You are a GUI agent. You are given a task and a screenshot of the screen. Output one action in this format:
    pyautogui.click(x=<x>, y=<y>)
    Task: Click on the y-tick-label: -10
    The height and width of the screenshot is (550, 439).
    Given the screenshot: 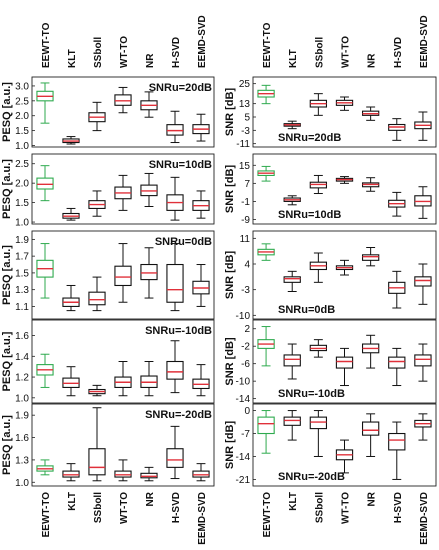 What is the action you would take?
    pyautogui.click(x=243, y=316)
    